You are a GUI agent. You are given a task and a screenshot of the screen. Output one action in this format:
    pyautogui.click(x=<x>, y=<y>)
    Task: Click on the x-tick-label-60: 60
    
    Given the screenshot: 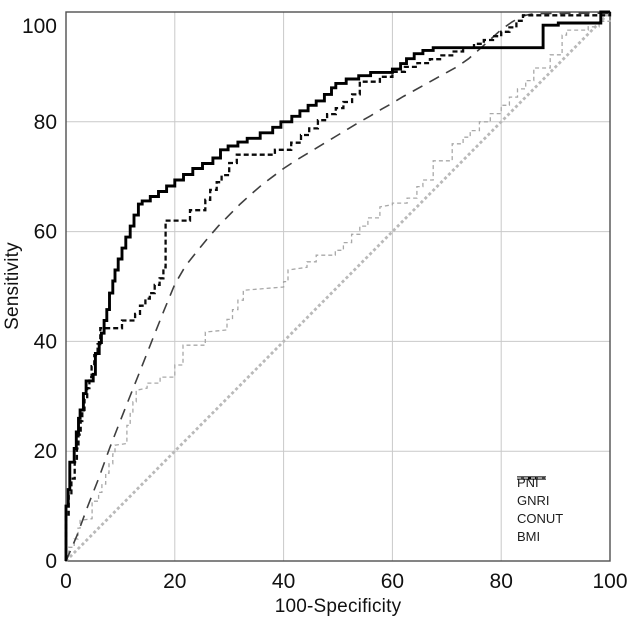 What is the action you would take?
    pyautogui.click(x=392, y=581)
    